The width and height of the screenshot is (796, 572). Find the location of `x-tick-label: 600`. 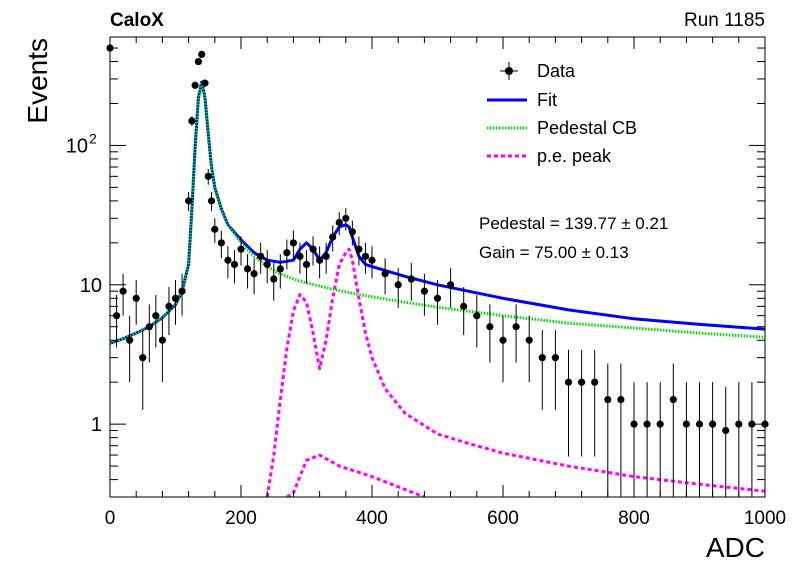

x-tick-label: 600 is located at coordinates (503, 518).